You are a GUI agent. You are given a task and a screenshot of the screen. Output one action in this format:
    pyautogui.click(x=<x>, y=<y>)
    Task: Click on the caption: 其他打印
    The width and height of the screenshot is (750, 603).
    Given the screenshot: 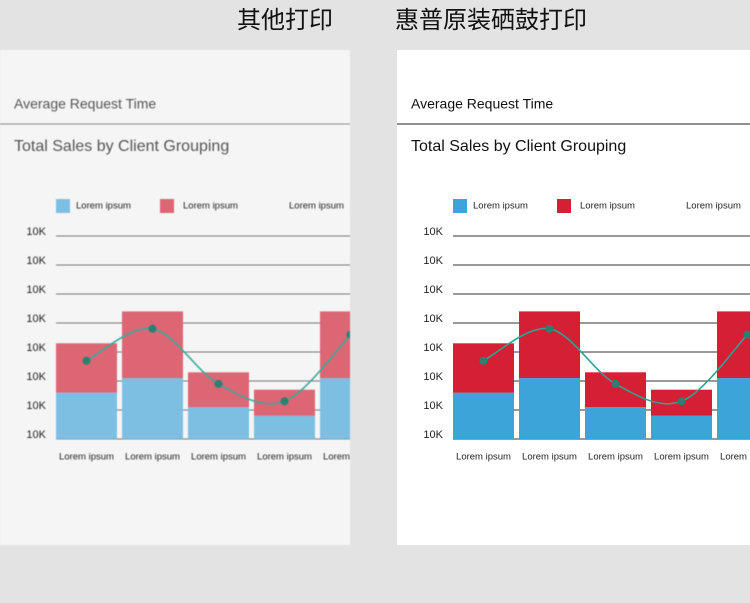 What is the action you would take?
    pyautogui.click(x=285, y=20)
    